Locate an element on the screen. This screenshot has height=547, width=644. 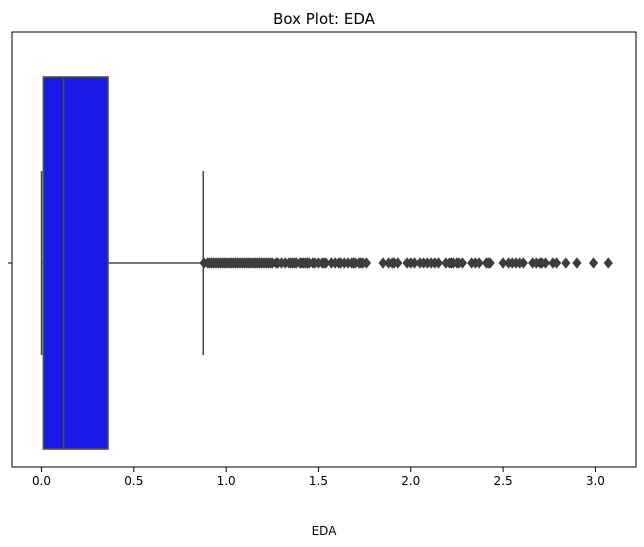
iqr-box is located at coordinates (75, 263).